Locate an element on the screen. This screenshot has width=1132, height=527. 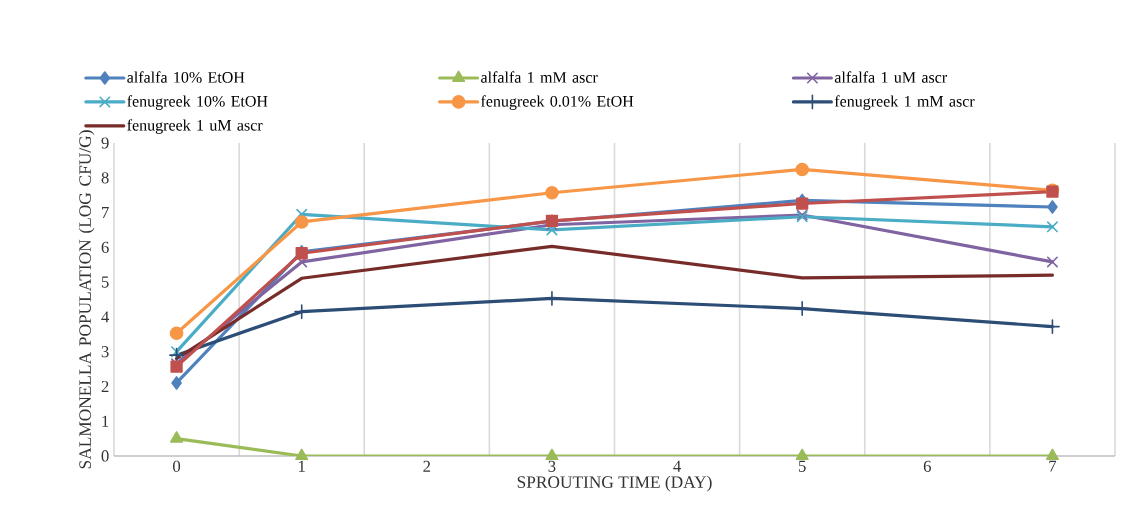
legend-label: fenugreek 1 mM ascr is located at coordinates (904, 102).